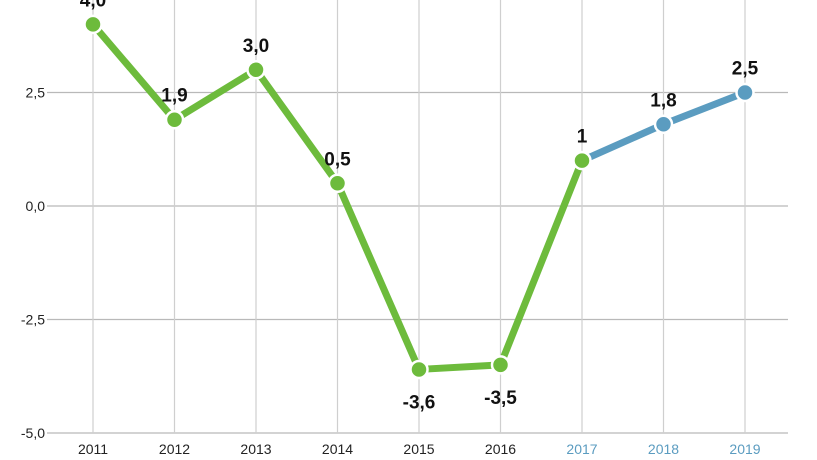 The width and height of the screenshot is (817, 460). Describe the element at coordinates (581, 449) in the screenshot. I see `x-tick-label: 2017` at that location.